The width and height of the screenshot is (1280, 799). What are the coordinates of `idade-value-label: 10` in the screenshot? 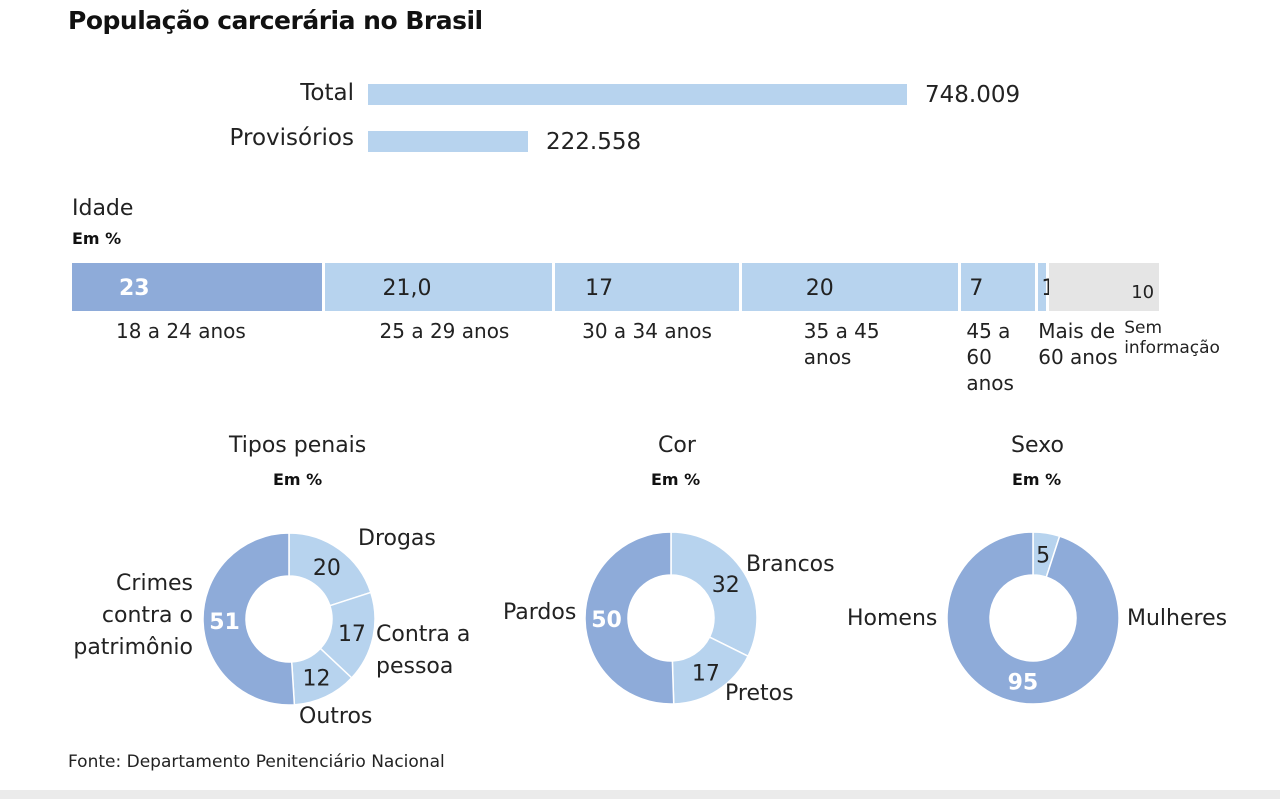 It's located at (1143, 292).